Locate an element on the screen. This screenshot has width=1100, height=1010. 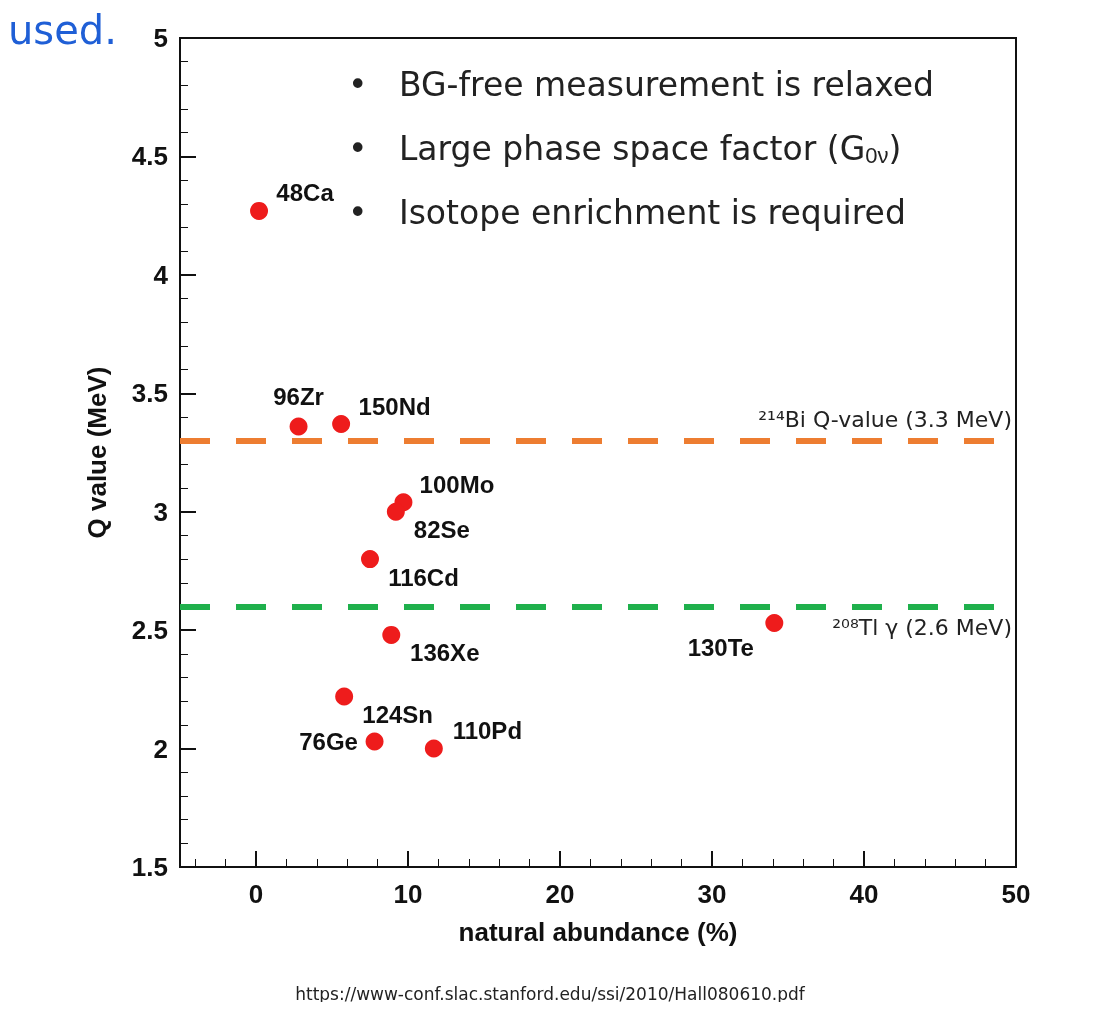
annotation: 48Ca is located at coordinates (305, 193).